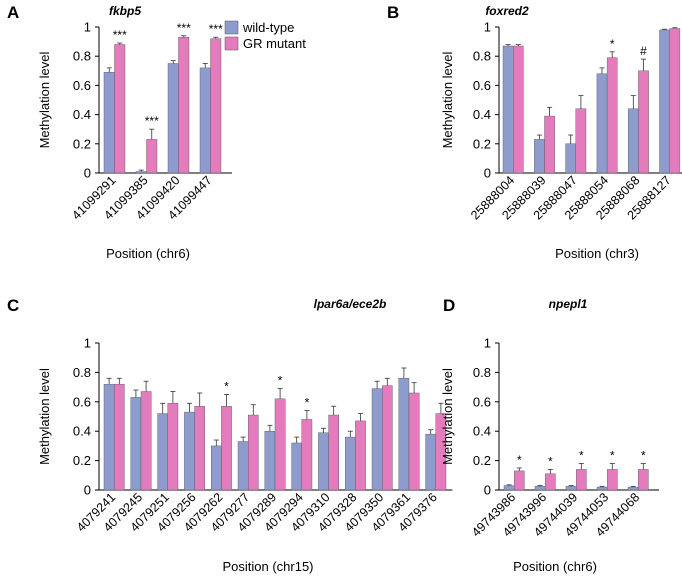 This screenshot has width=682, height=578. I want to click on x-axis-title: Position (chr3), so click(597, 253).